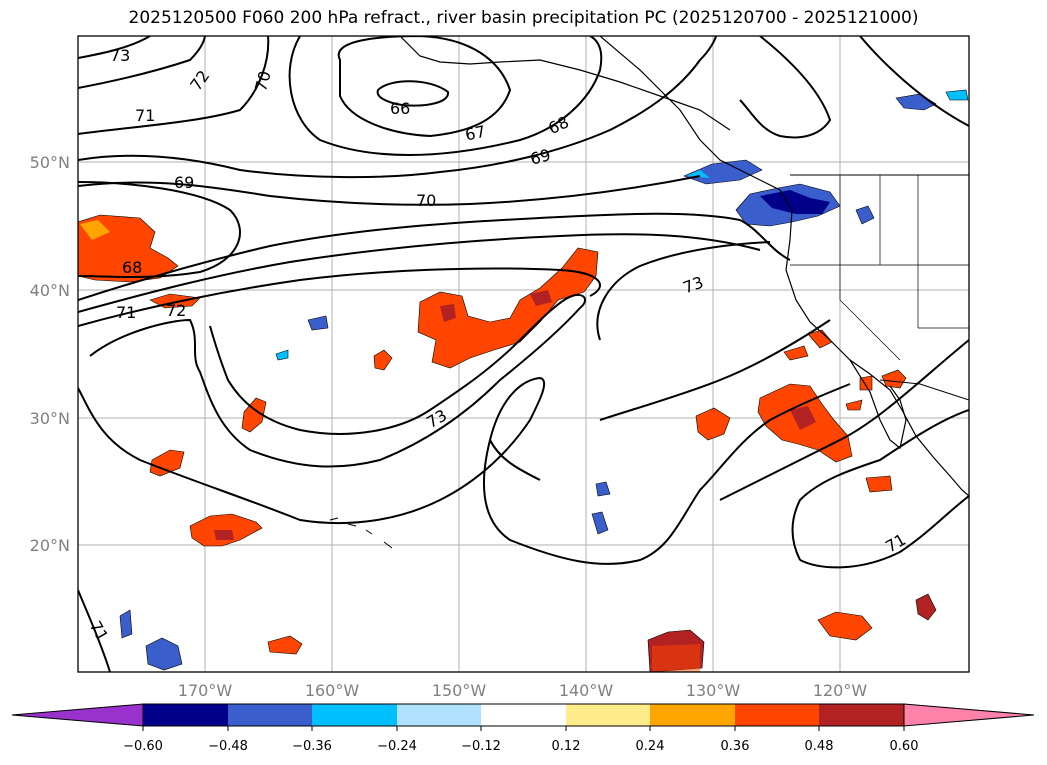 Image resolution: width=1047 pixels, height=765 pixels. Describe the element at coordinates (845, 626) in the screenshot. I see `precip-blob-south-east` at that location.